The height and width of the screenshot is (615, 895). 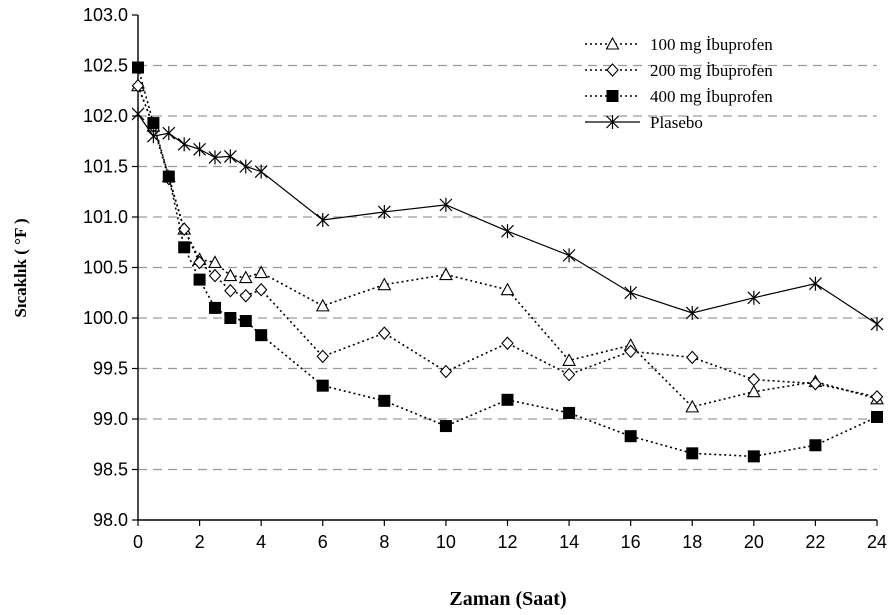 What do you see at coordinates (815, 542) in the screenshot?
I see `x-tick-label: 22` at bounding box center [815, 542].